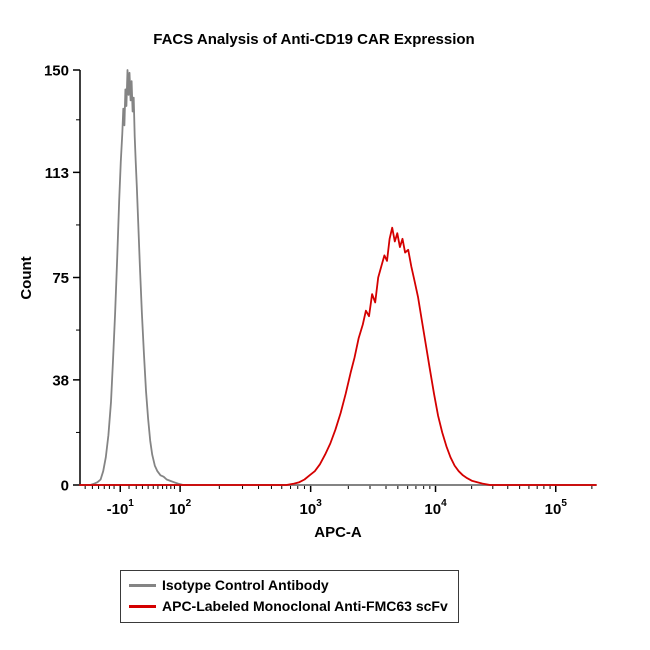 Image resolution: width=650 pixels, height=650 pixels. I want to click on y-tick-label: 150, so click(56, 71).